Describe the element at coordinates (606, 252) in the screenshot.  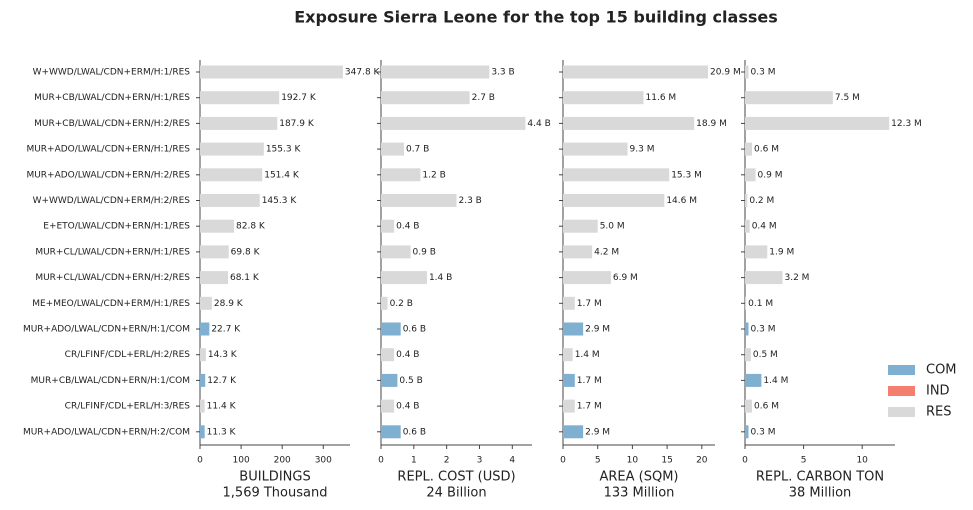
I see `value-label: 4.2 M` at that location.